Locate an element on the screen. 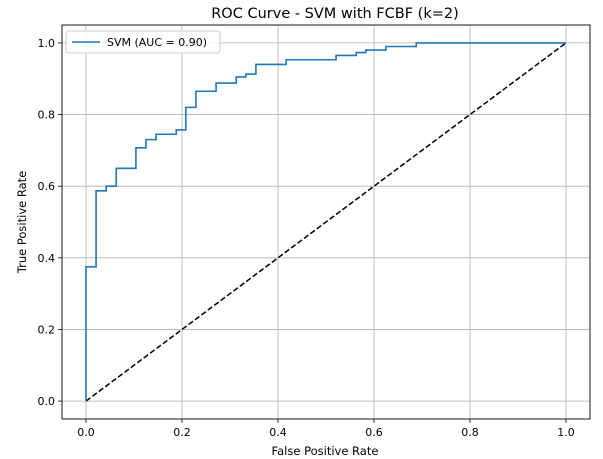  x-tick-label: 0.6 is located at coordinates (374, 432).